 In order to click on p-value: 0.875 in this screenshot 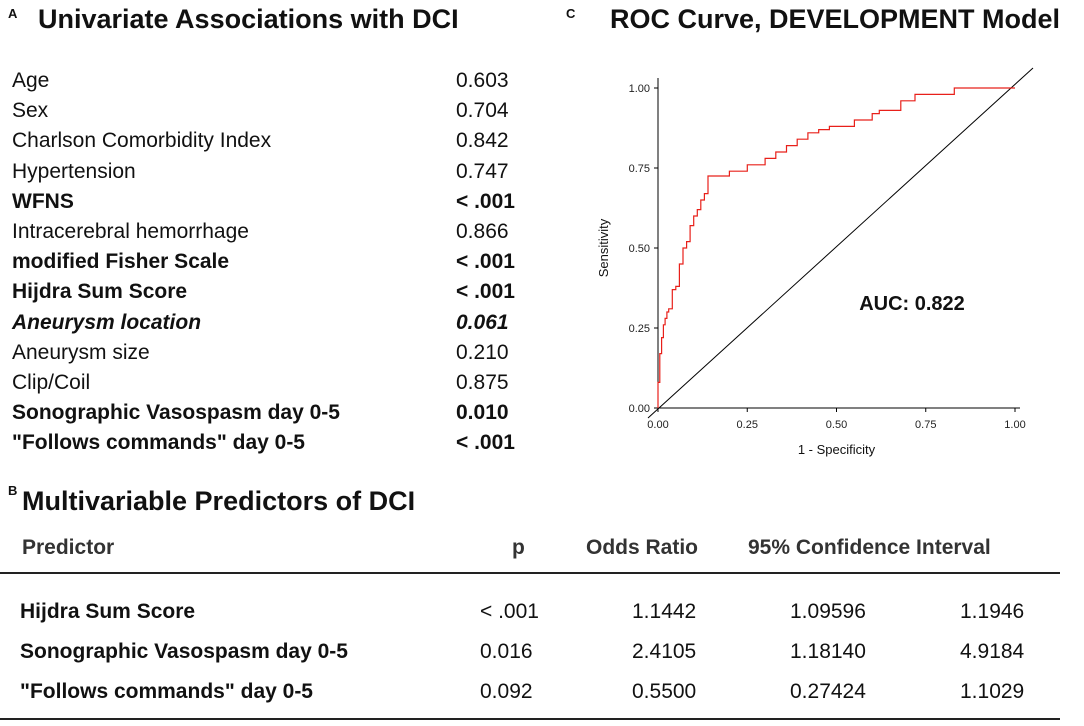, I will do `click(482, 382)`.